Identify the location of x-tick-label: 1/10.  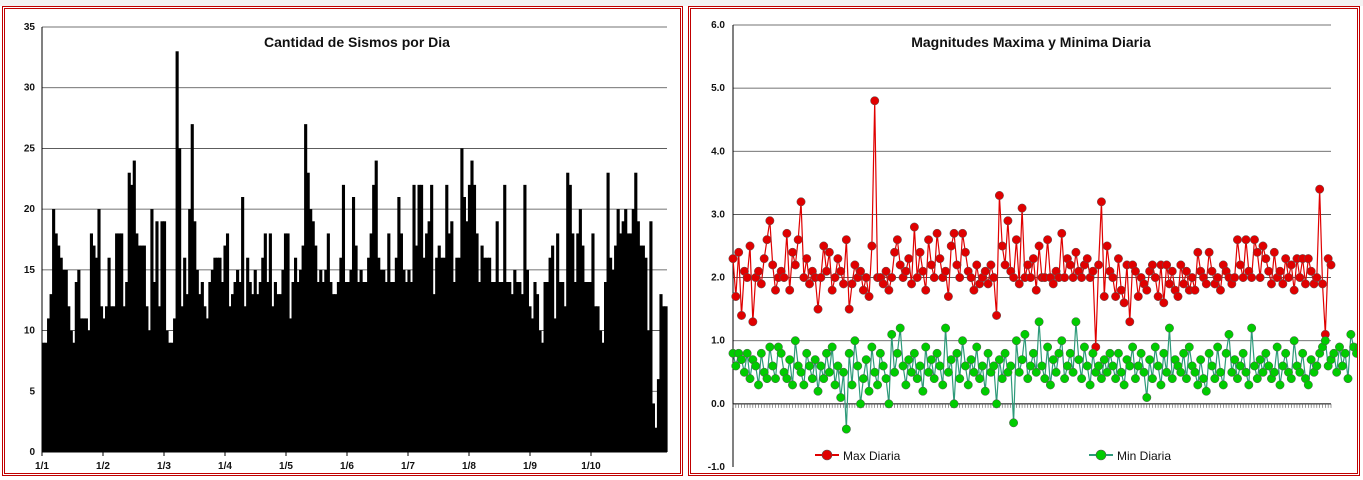
(591, 466).